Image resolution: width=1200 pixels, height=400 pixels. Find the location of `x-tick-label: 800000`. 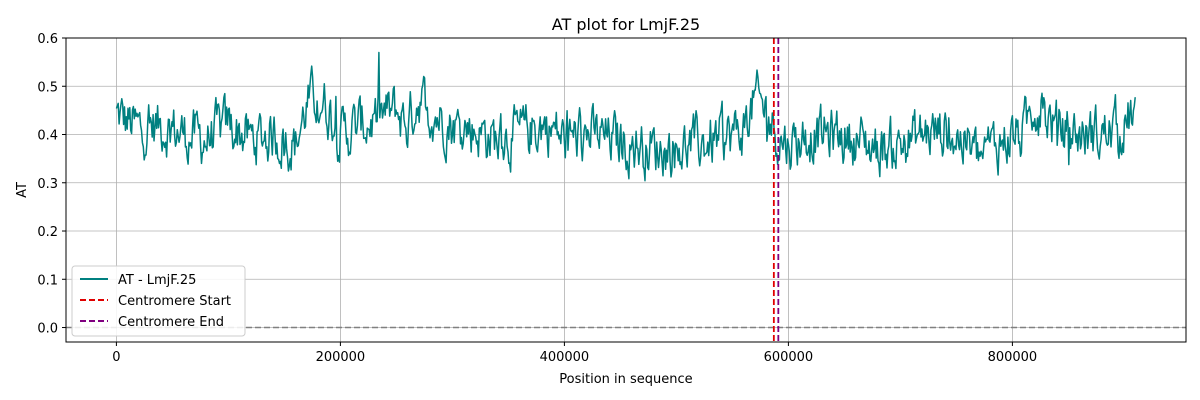

x-tick-label: 800000 is located at coordinates (1013, 357).